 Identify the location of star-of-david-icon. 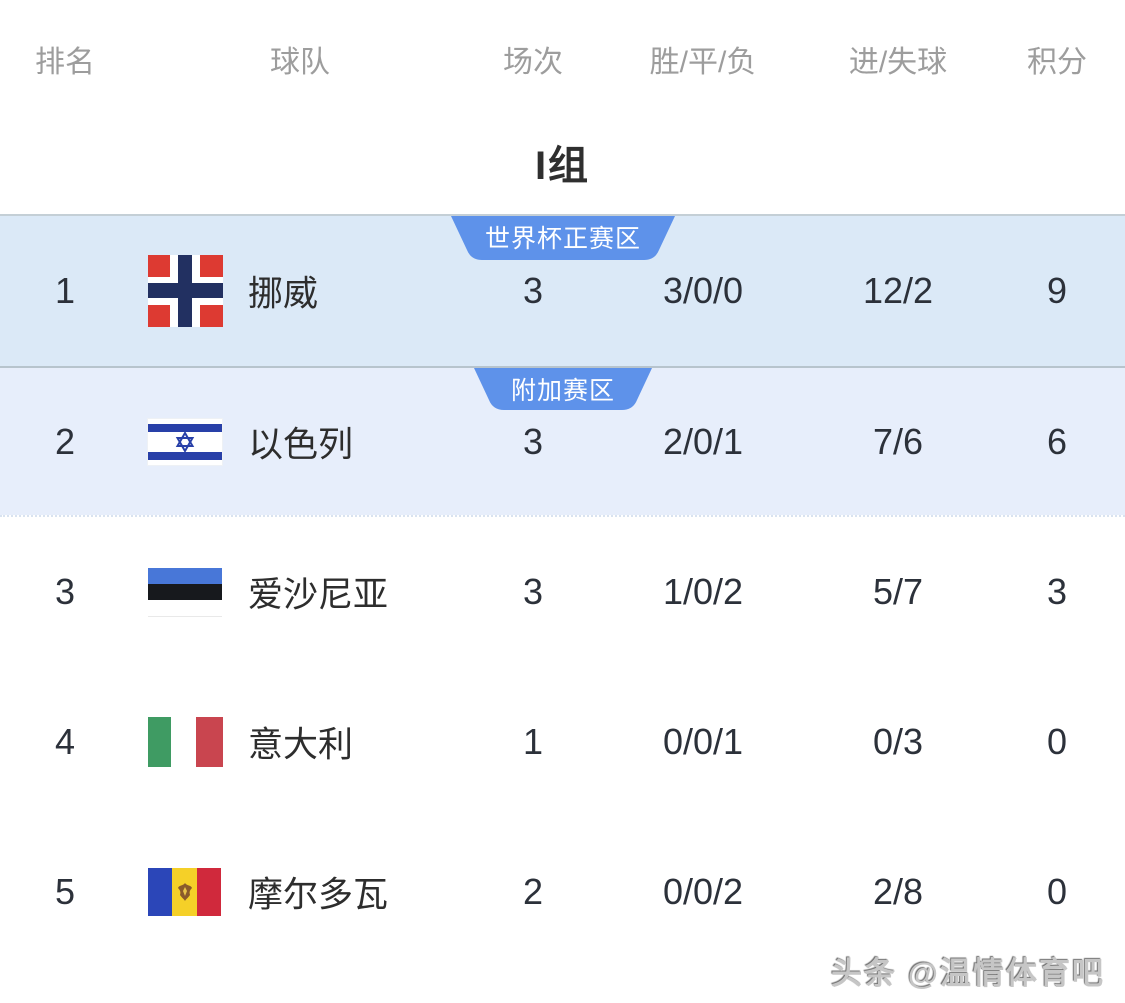
(185, 441).